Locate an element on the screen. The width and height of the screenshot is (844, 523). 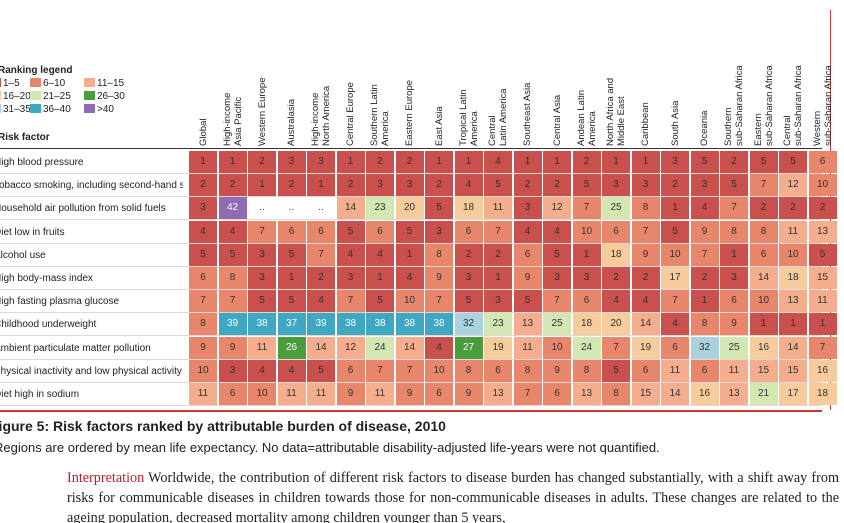
rank-cell: 24 is located at coordinates (586, 347).